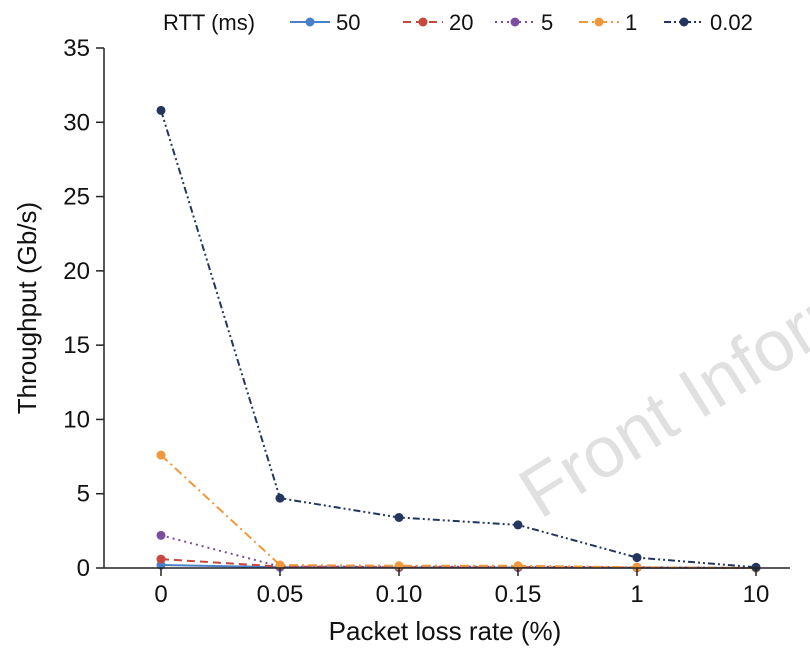 This screenshot has height=648, width=810. What do you see at coordinates (756, 594) in the screenshot?
I see `x-tick-label: 10` at bounding box center [756, 594].